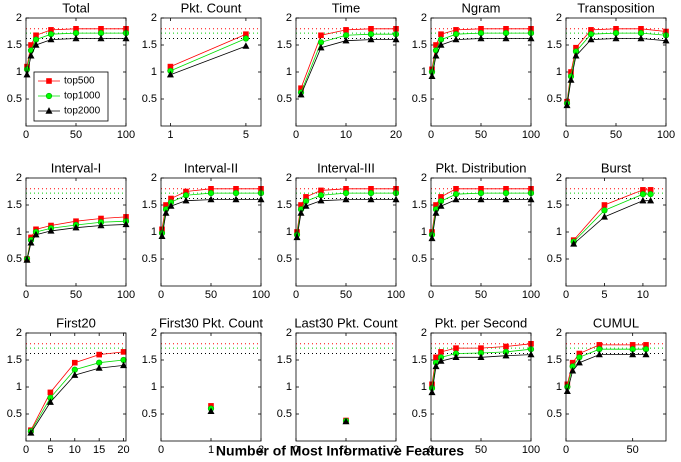 The width and height of the screenshot is (681, 462). I want to click on x-tick-label: 1, so click(170, 135).